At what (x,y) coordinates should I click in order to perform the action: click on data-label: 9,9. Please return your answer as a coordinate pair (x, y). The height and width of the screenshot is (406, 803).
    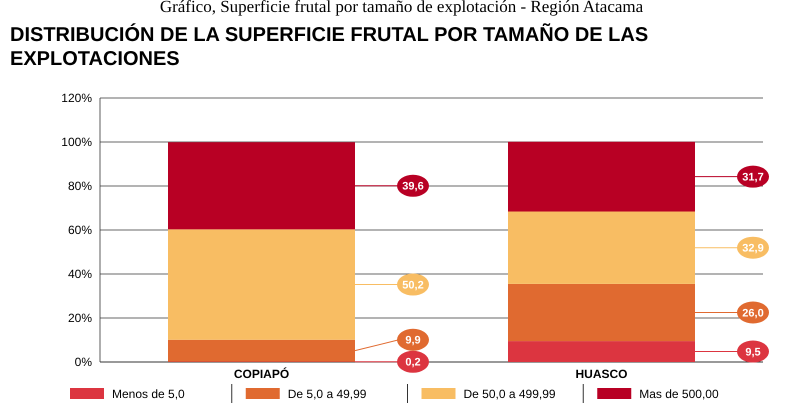
    Looking at the image, I should click on (413, 340).